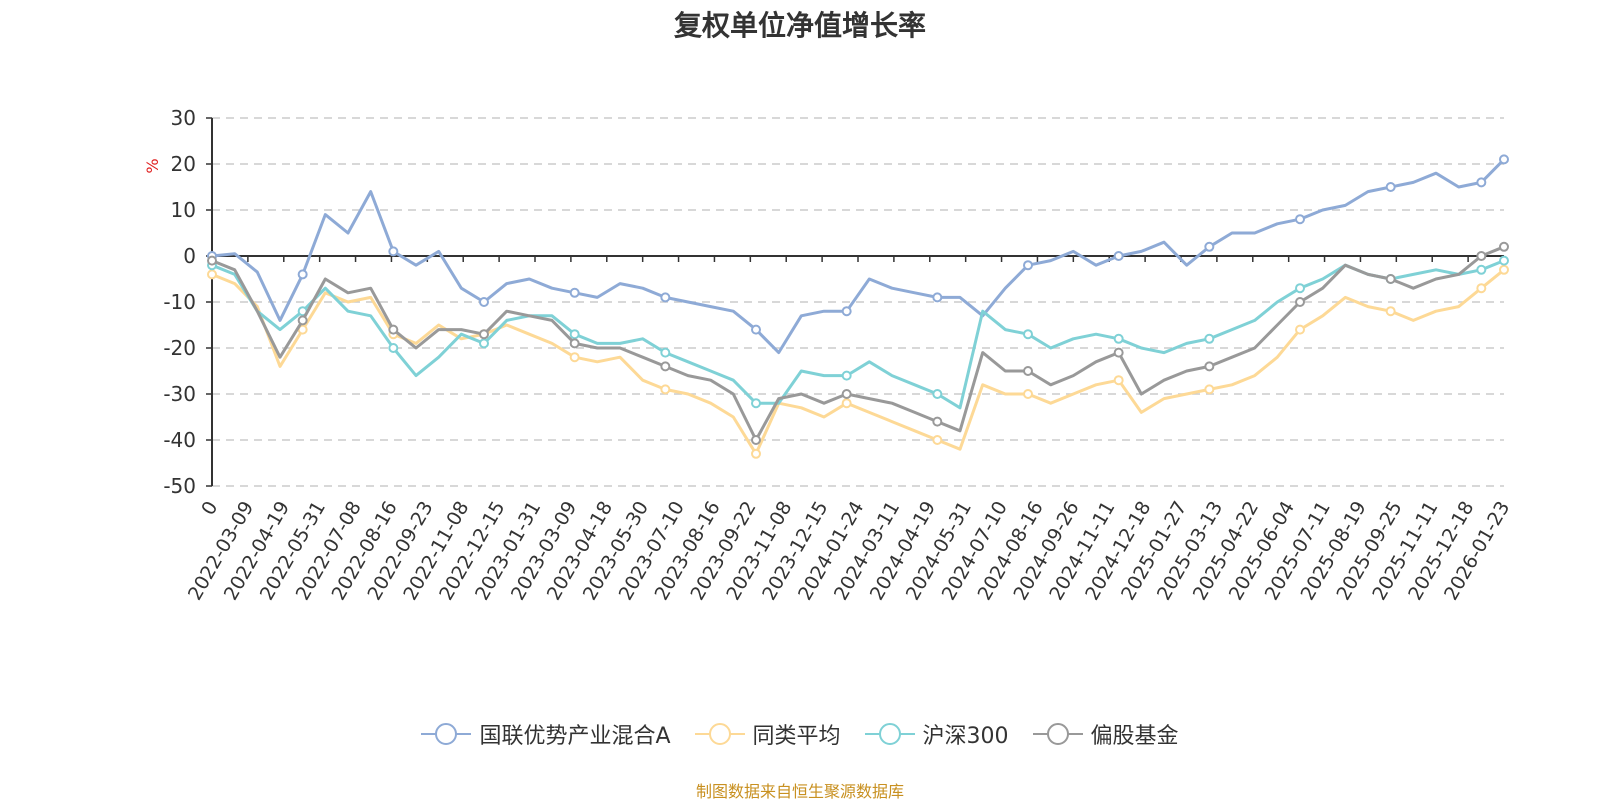  What do you see at coordinates (796, 736) in the screenshot?
I see `legend-label: 同类平均` at bounding box center [796, 736].